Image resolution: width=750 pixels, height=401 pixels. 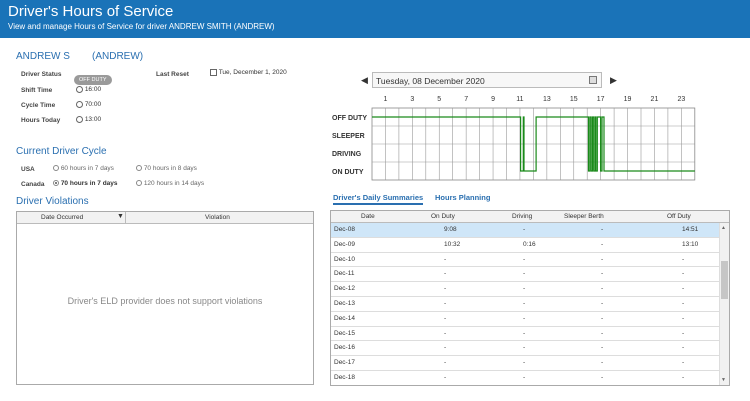 I want to click on usa-option-60-label: 60 hours in 7 days, so click(x=87, y=168).